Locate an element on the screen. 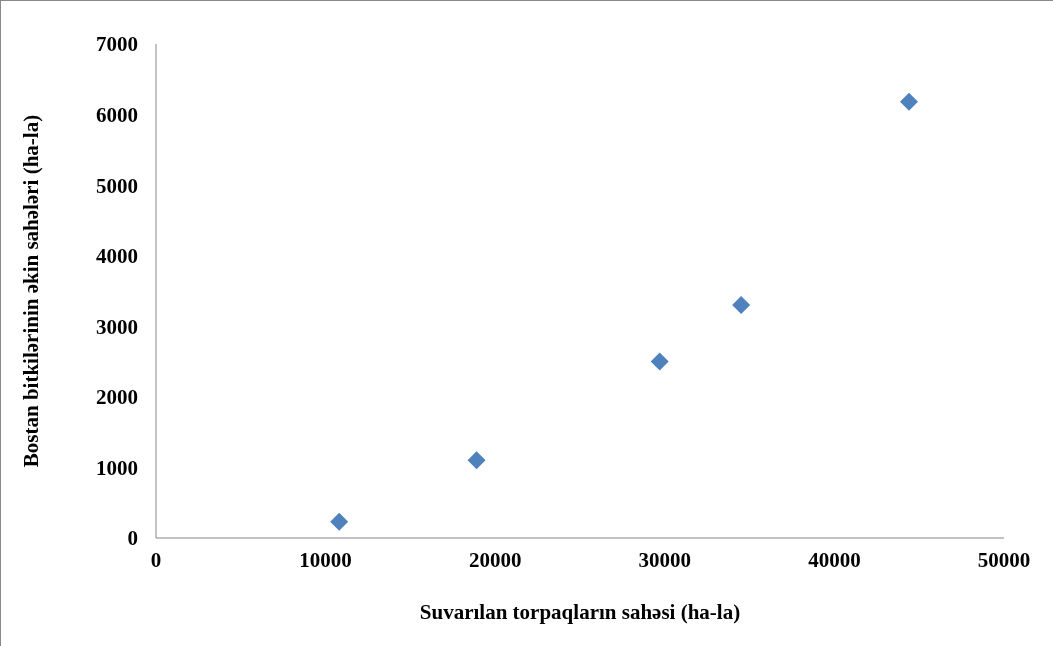 The height and width of the screenshot is (646, 1053). y-tick-label: 2000 is located at coordinates (117, 397).